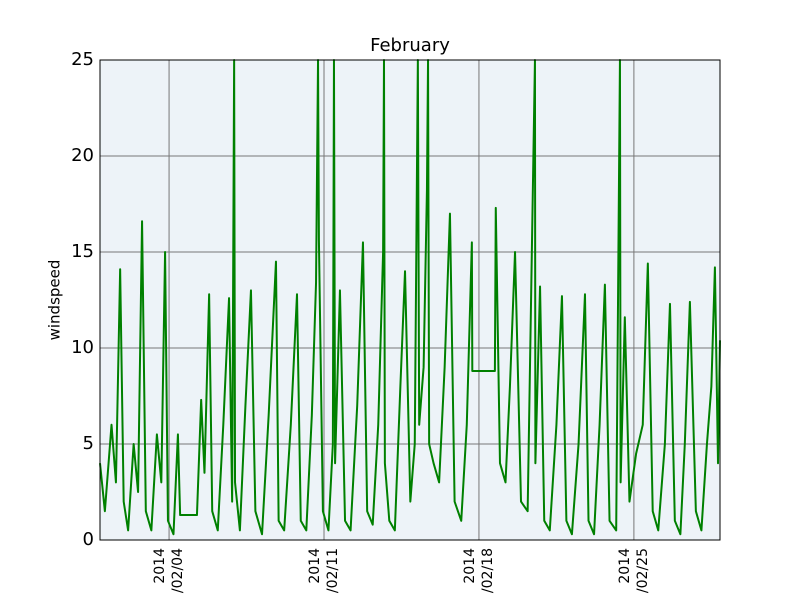 This screenshot has height=604, width=800. I want to click on x-tick-label: 2014/02/11, so click(324, 570).